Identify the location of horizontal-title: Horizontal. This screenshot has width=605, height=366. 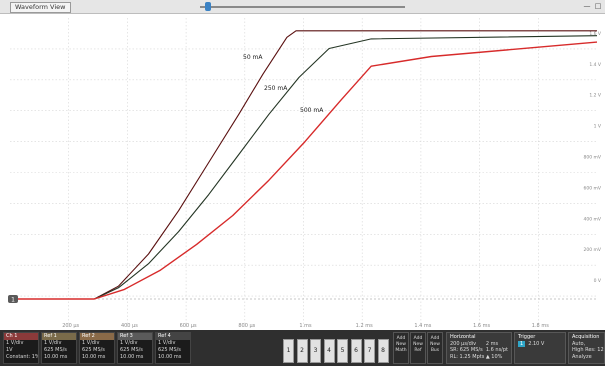
(463, 337).